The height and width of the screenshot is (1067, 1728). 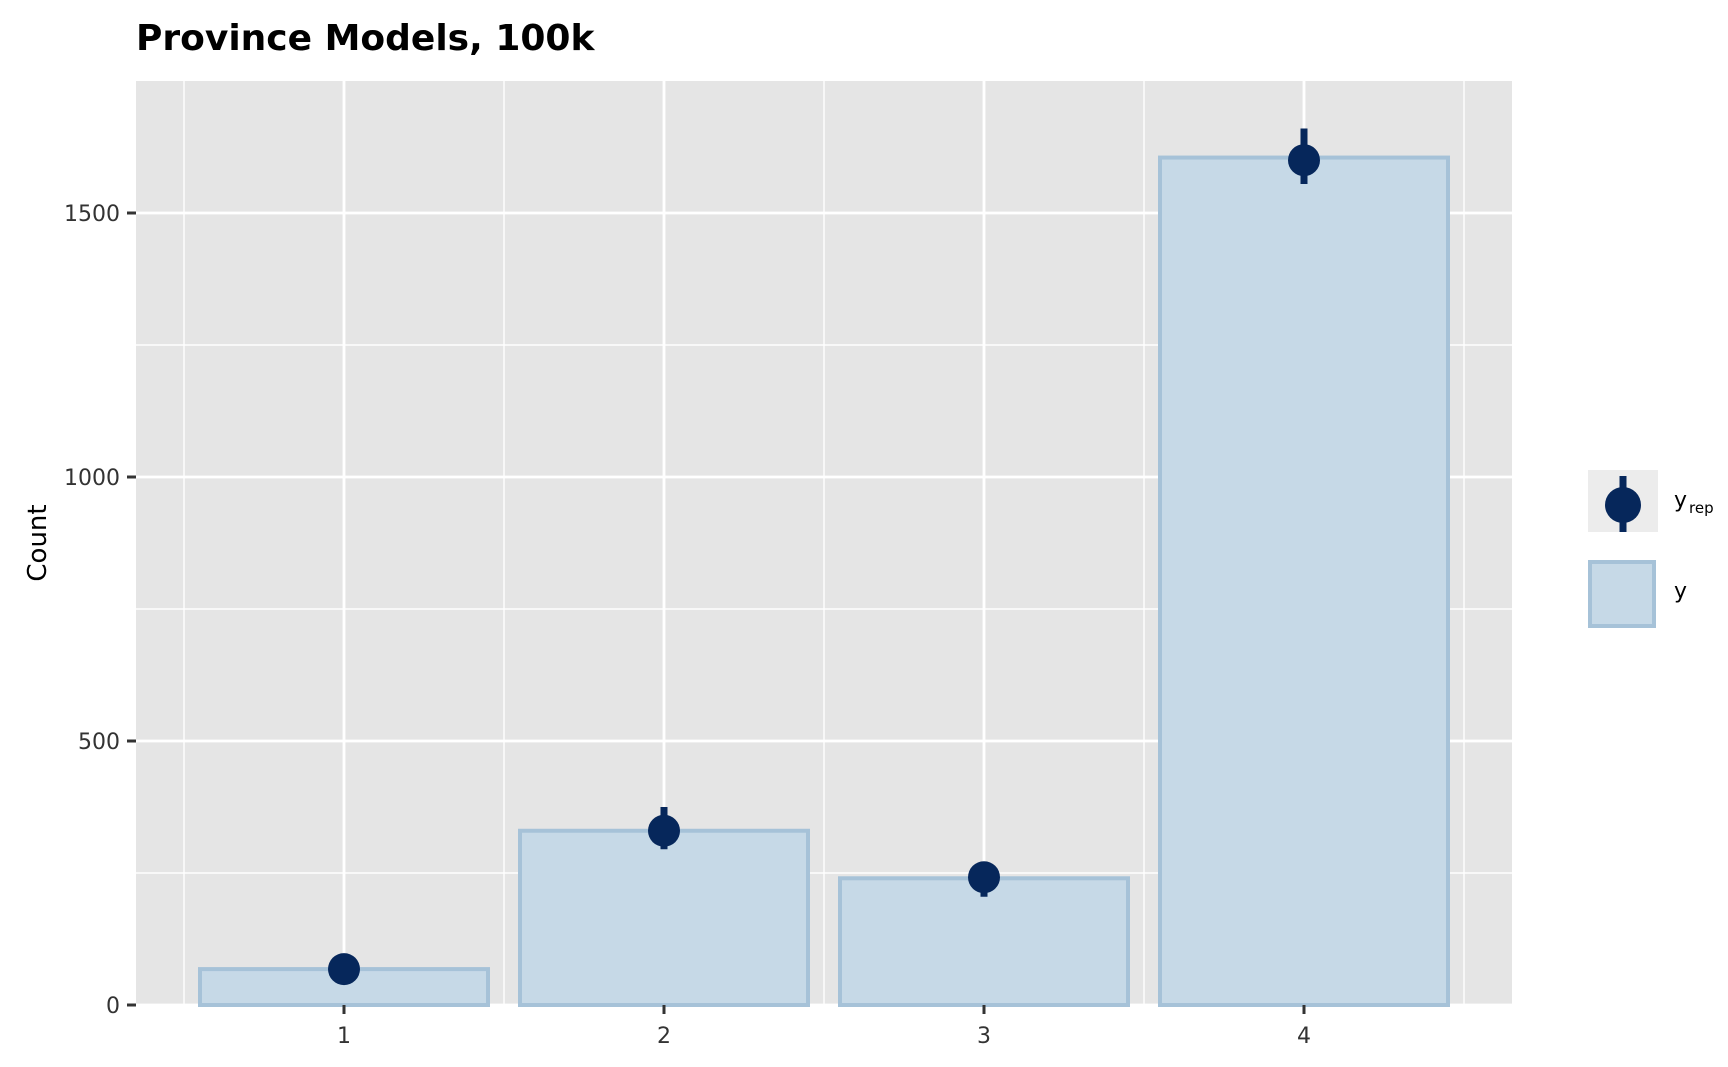 What do you see at coordinates (1701, 508) in the screenshot?
I see `legend-label-yrep-sub: rep` at bounding box center [1701, 508].